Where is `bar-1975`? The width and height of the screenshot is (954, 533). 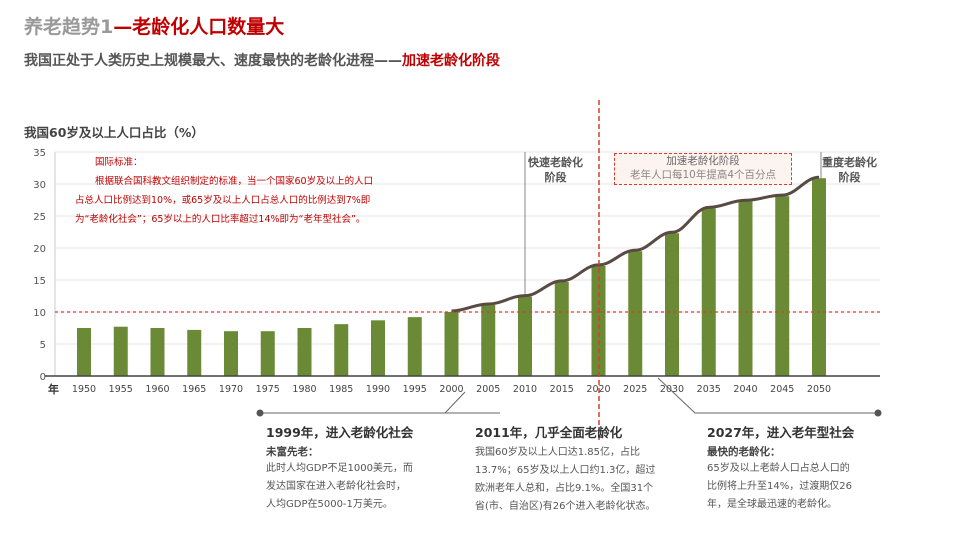 bar-1975 is located at coordinates (267, 353).